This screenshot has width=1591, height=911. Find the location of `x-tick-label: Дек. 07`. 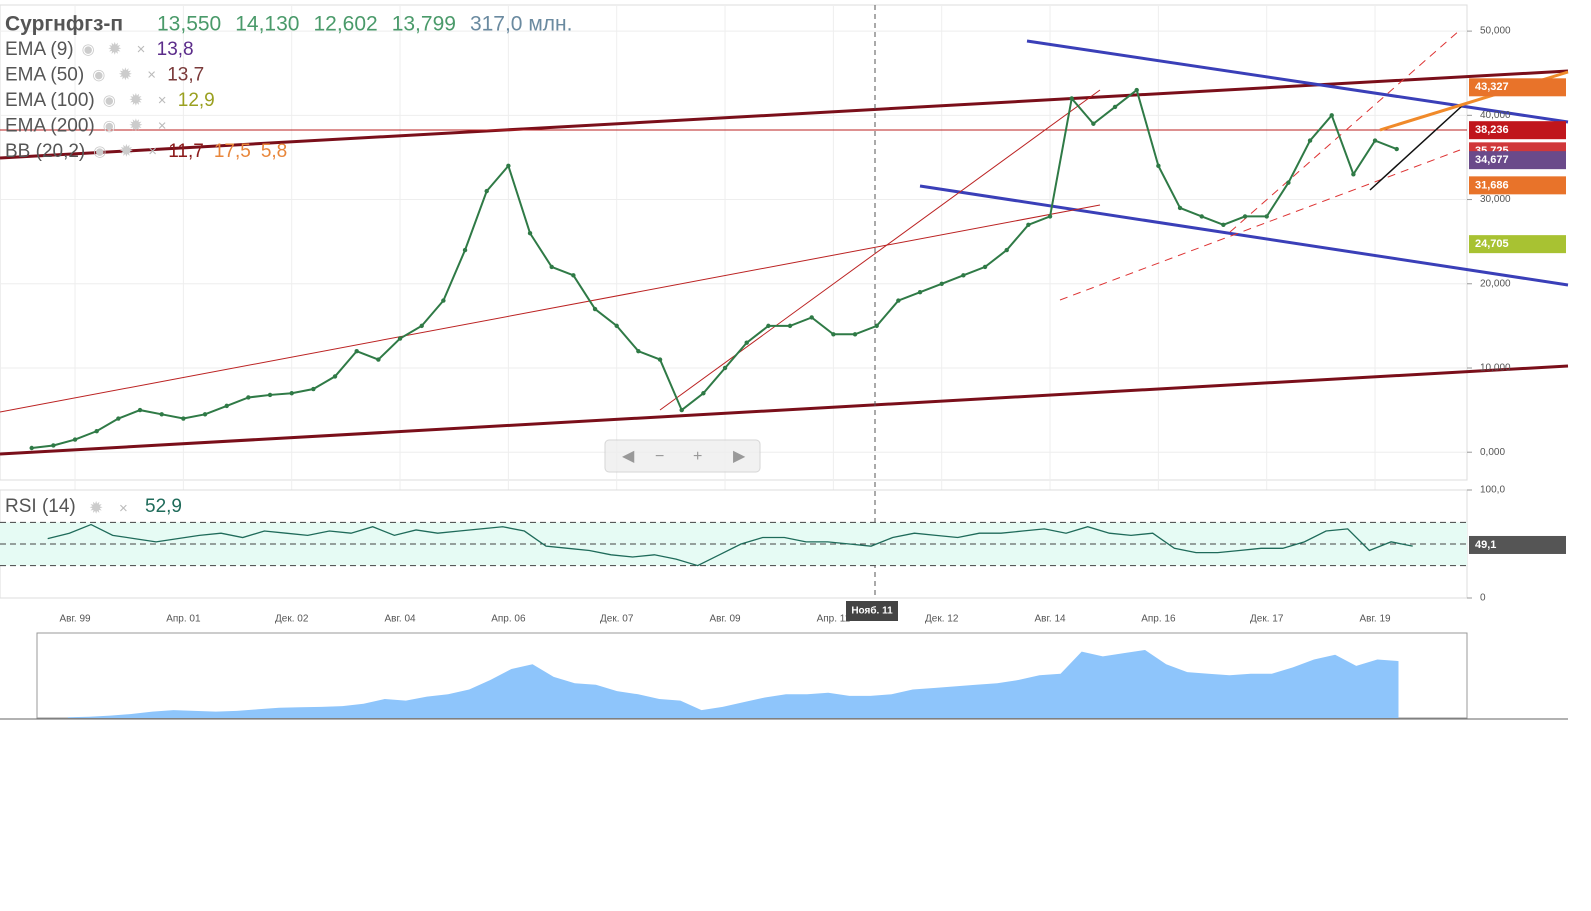

x-tick-label: Дек. 07 is located at coordinates (617, 619).